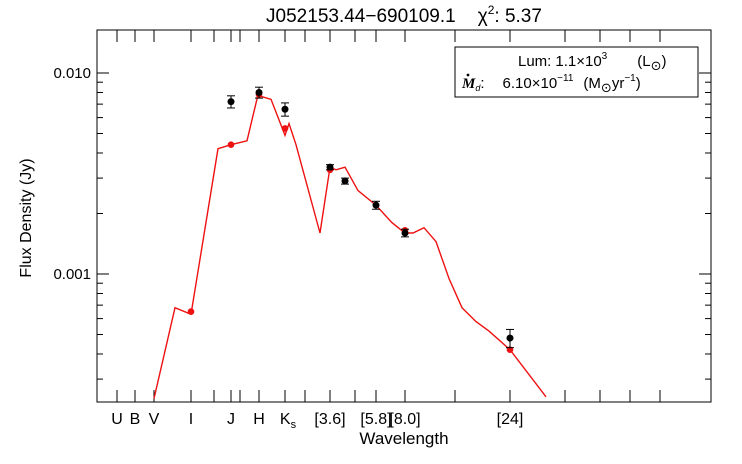 The width and height of the screenshot is (742, 464). Describe the element at coordinates (510, 419) in the screenshot. I see `x-tick-label-24: [24]` at that location.